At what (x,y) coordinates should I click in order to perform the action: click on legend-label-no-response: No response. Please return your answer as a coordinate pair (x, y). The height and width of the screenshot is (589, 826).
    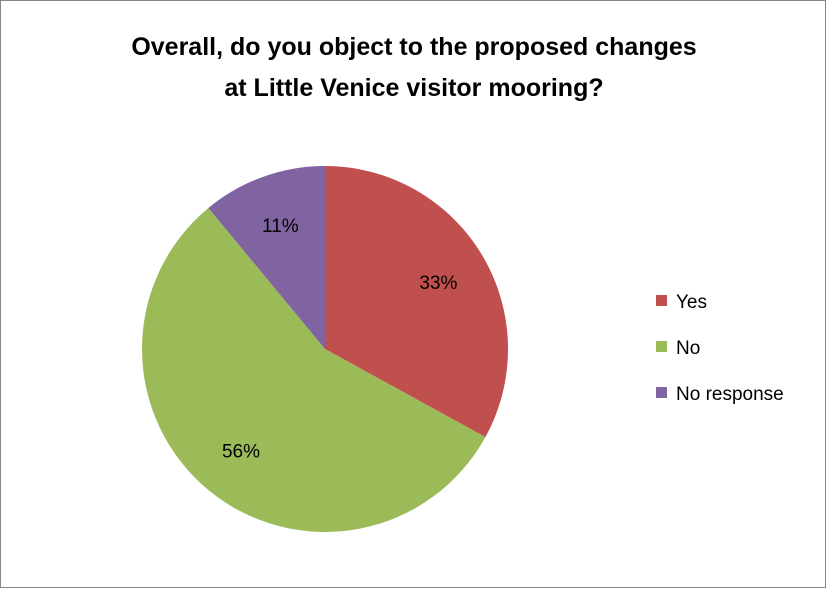
    Looking at the image, I should click on (730, 394).